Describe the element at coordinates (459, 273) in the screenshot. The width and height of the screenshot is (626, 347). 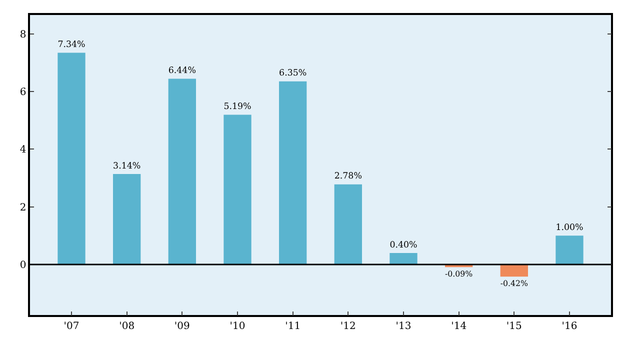
I see `data-label: -0.09%` at that location.